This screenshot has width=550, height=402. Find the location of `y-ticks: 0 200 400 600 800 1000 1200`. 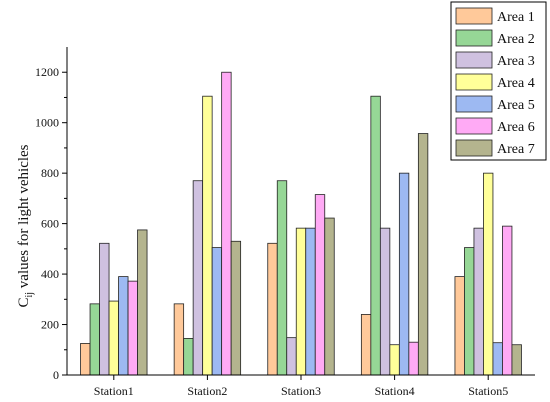

y-ticks: 0 200 400 600 800 1000 1200 is located at coordinates (51, 223).